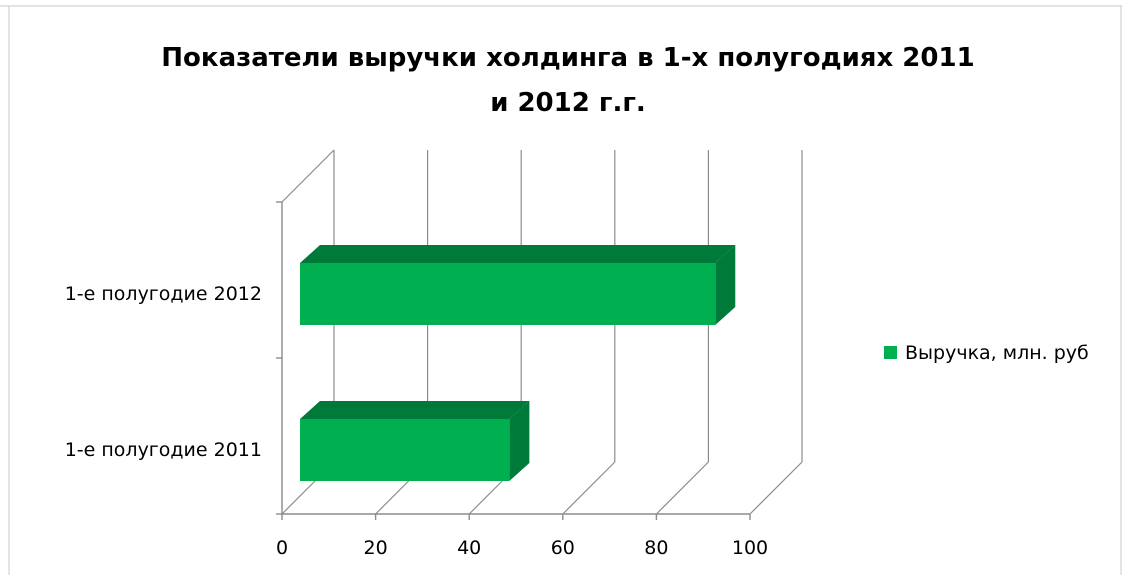  Describe the element at coordinates (997, 353) in the screenshot. I see `legend-label: Выручка, млн. руб` at that location.